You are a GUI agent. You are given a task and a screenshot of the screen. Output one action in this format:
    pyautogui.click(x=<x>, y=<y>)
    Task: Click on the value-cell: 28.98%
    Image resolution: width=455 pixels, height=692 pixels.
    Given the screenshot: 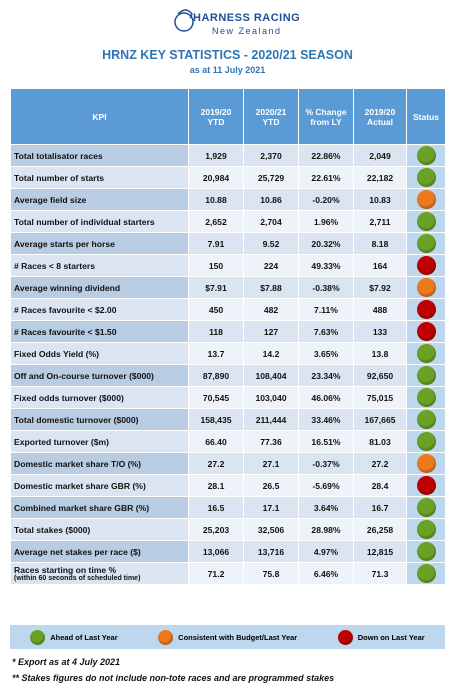 What is the action you would take?
    pyautogui.click(x=326, y=529)
    